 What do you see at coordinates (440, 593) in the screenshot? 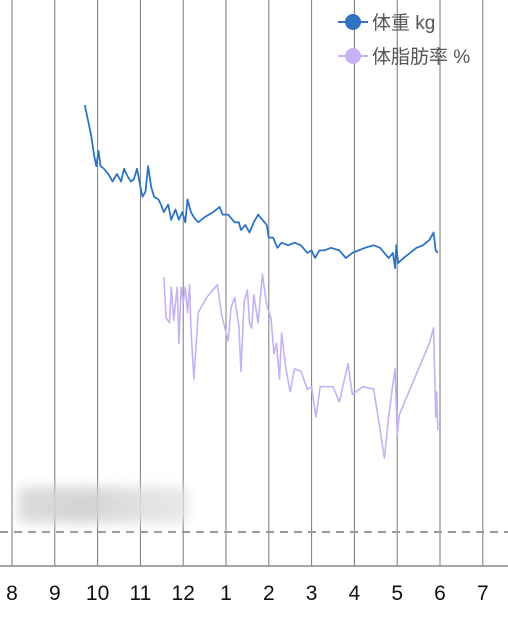
I see `x-tick-label: 6` at bounding box center [440, 593].